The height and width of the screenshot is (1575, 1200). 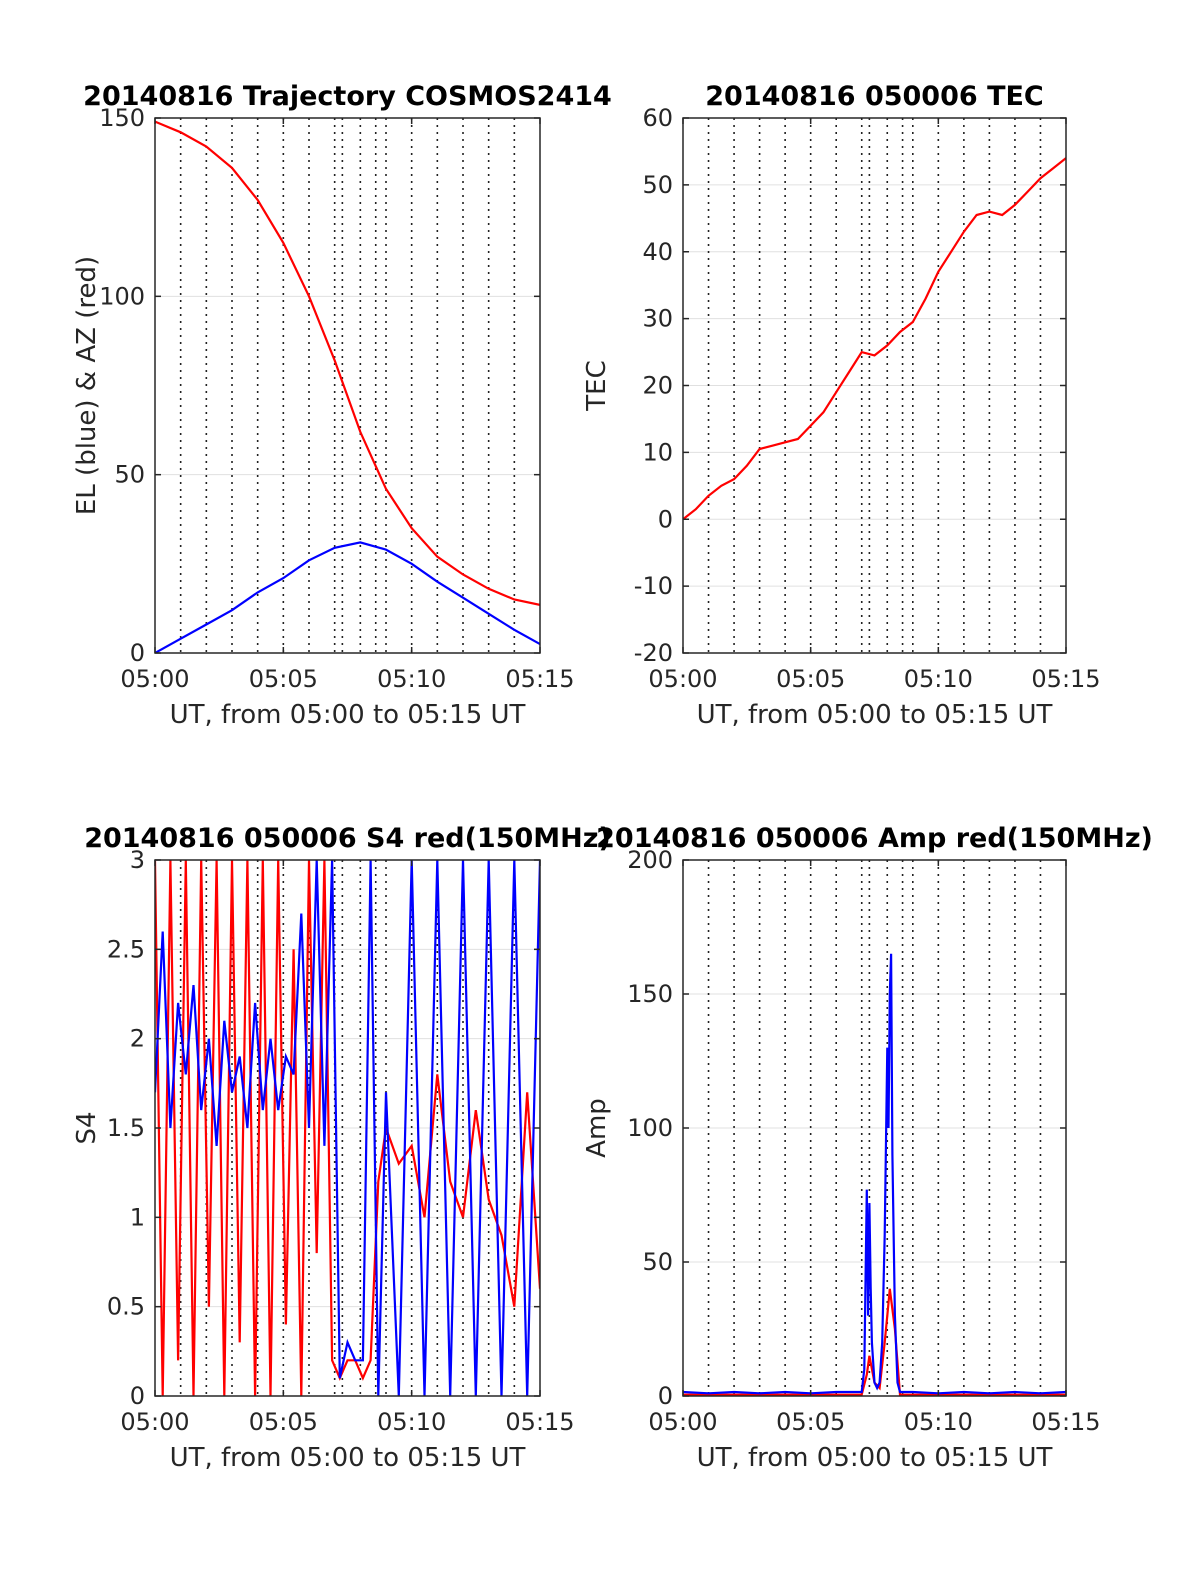 I want to click on y-tick-label: 10, so click(x=657, y=452).